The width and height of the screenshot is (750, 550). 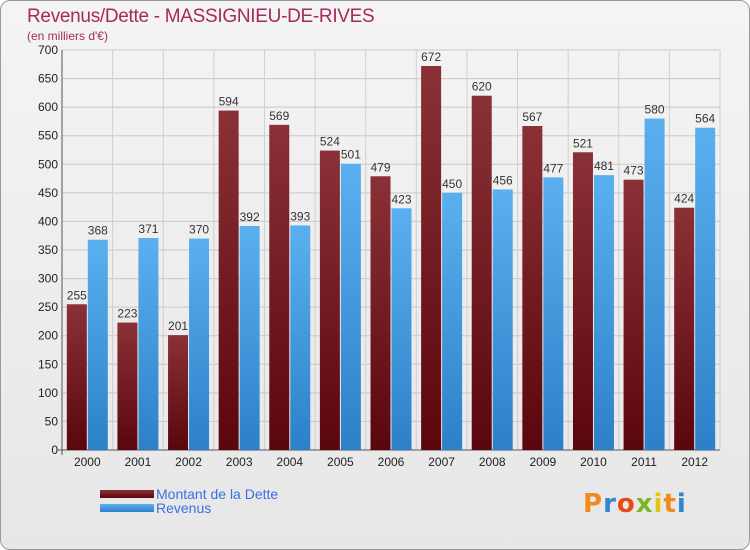 I want to click on x-tick-label: 2001, so click(x=138, y=462).